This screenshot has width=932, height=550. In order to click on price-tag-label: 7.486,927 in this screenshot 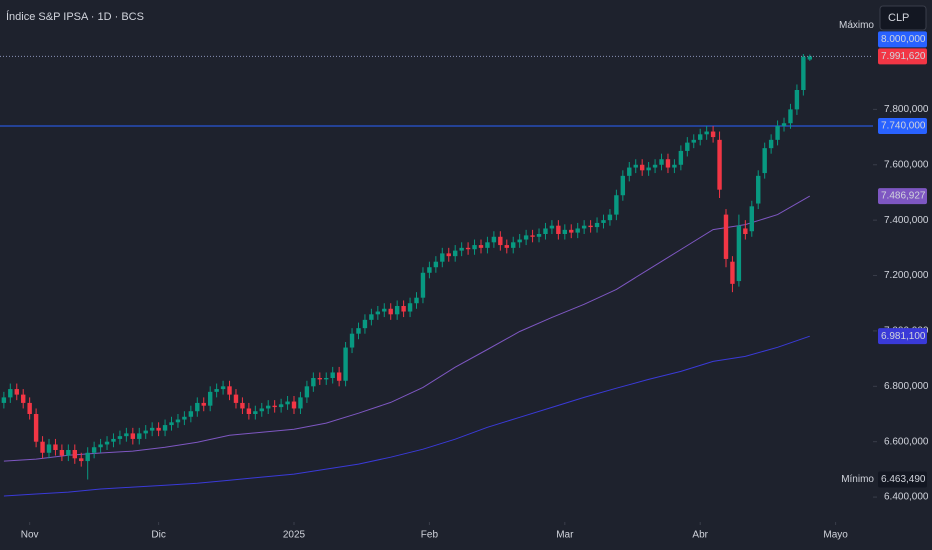, I will do `click(903, 196)`.